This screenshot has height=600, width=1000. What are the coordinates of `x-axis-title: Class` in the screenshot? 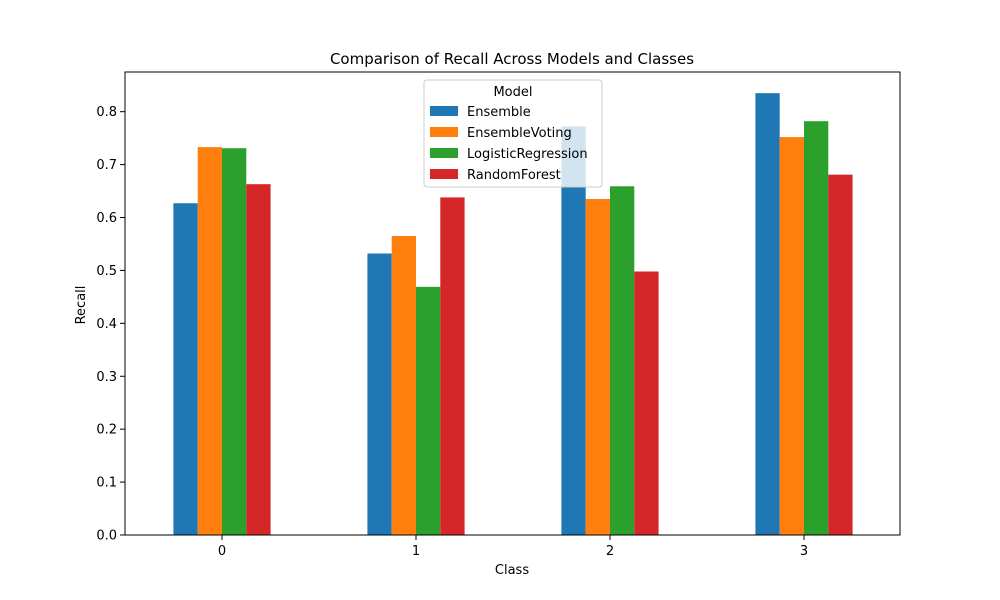 It's located at (512, 570).